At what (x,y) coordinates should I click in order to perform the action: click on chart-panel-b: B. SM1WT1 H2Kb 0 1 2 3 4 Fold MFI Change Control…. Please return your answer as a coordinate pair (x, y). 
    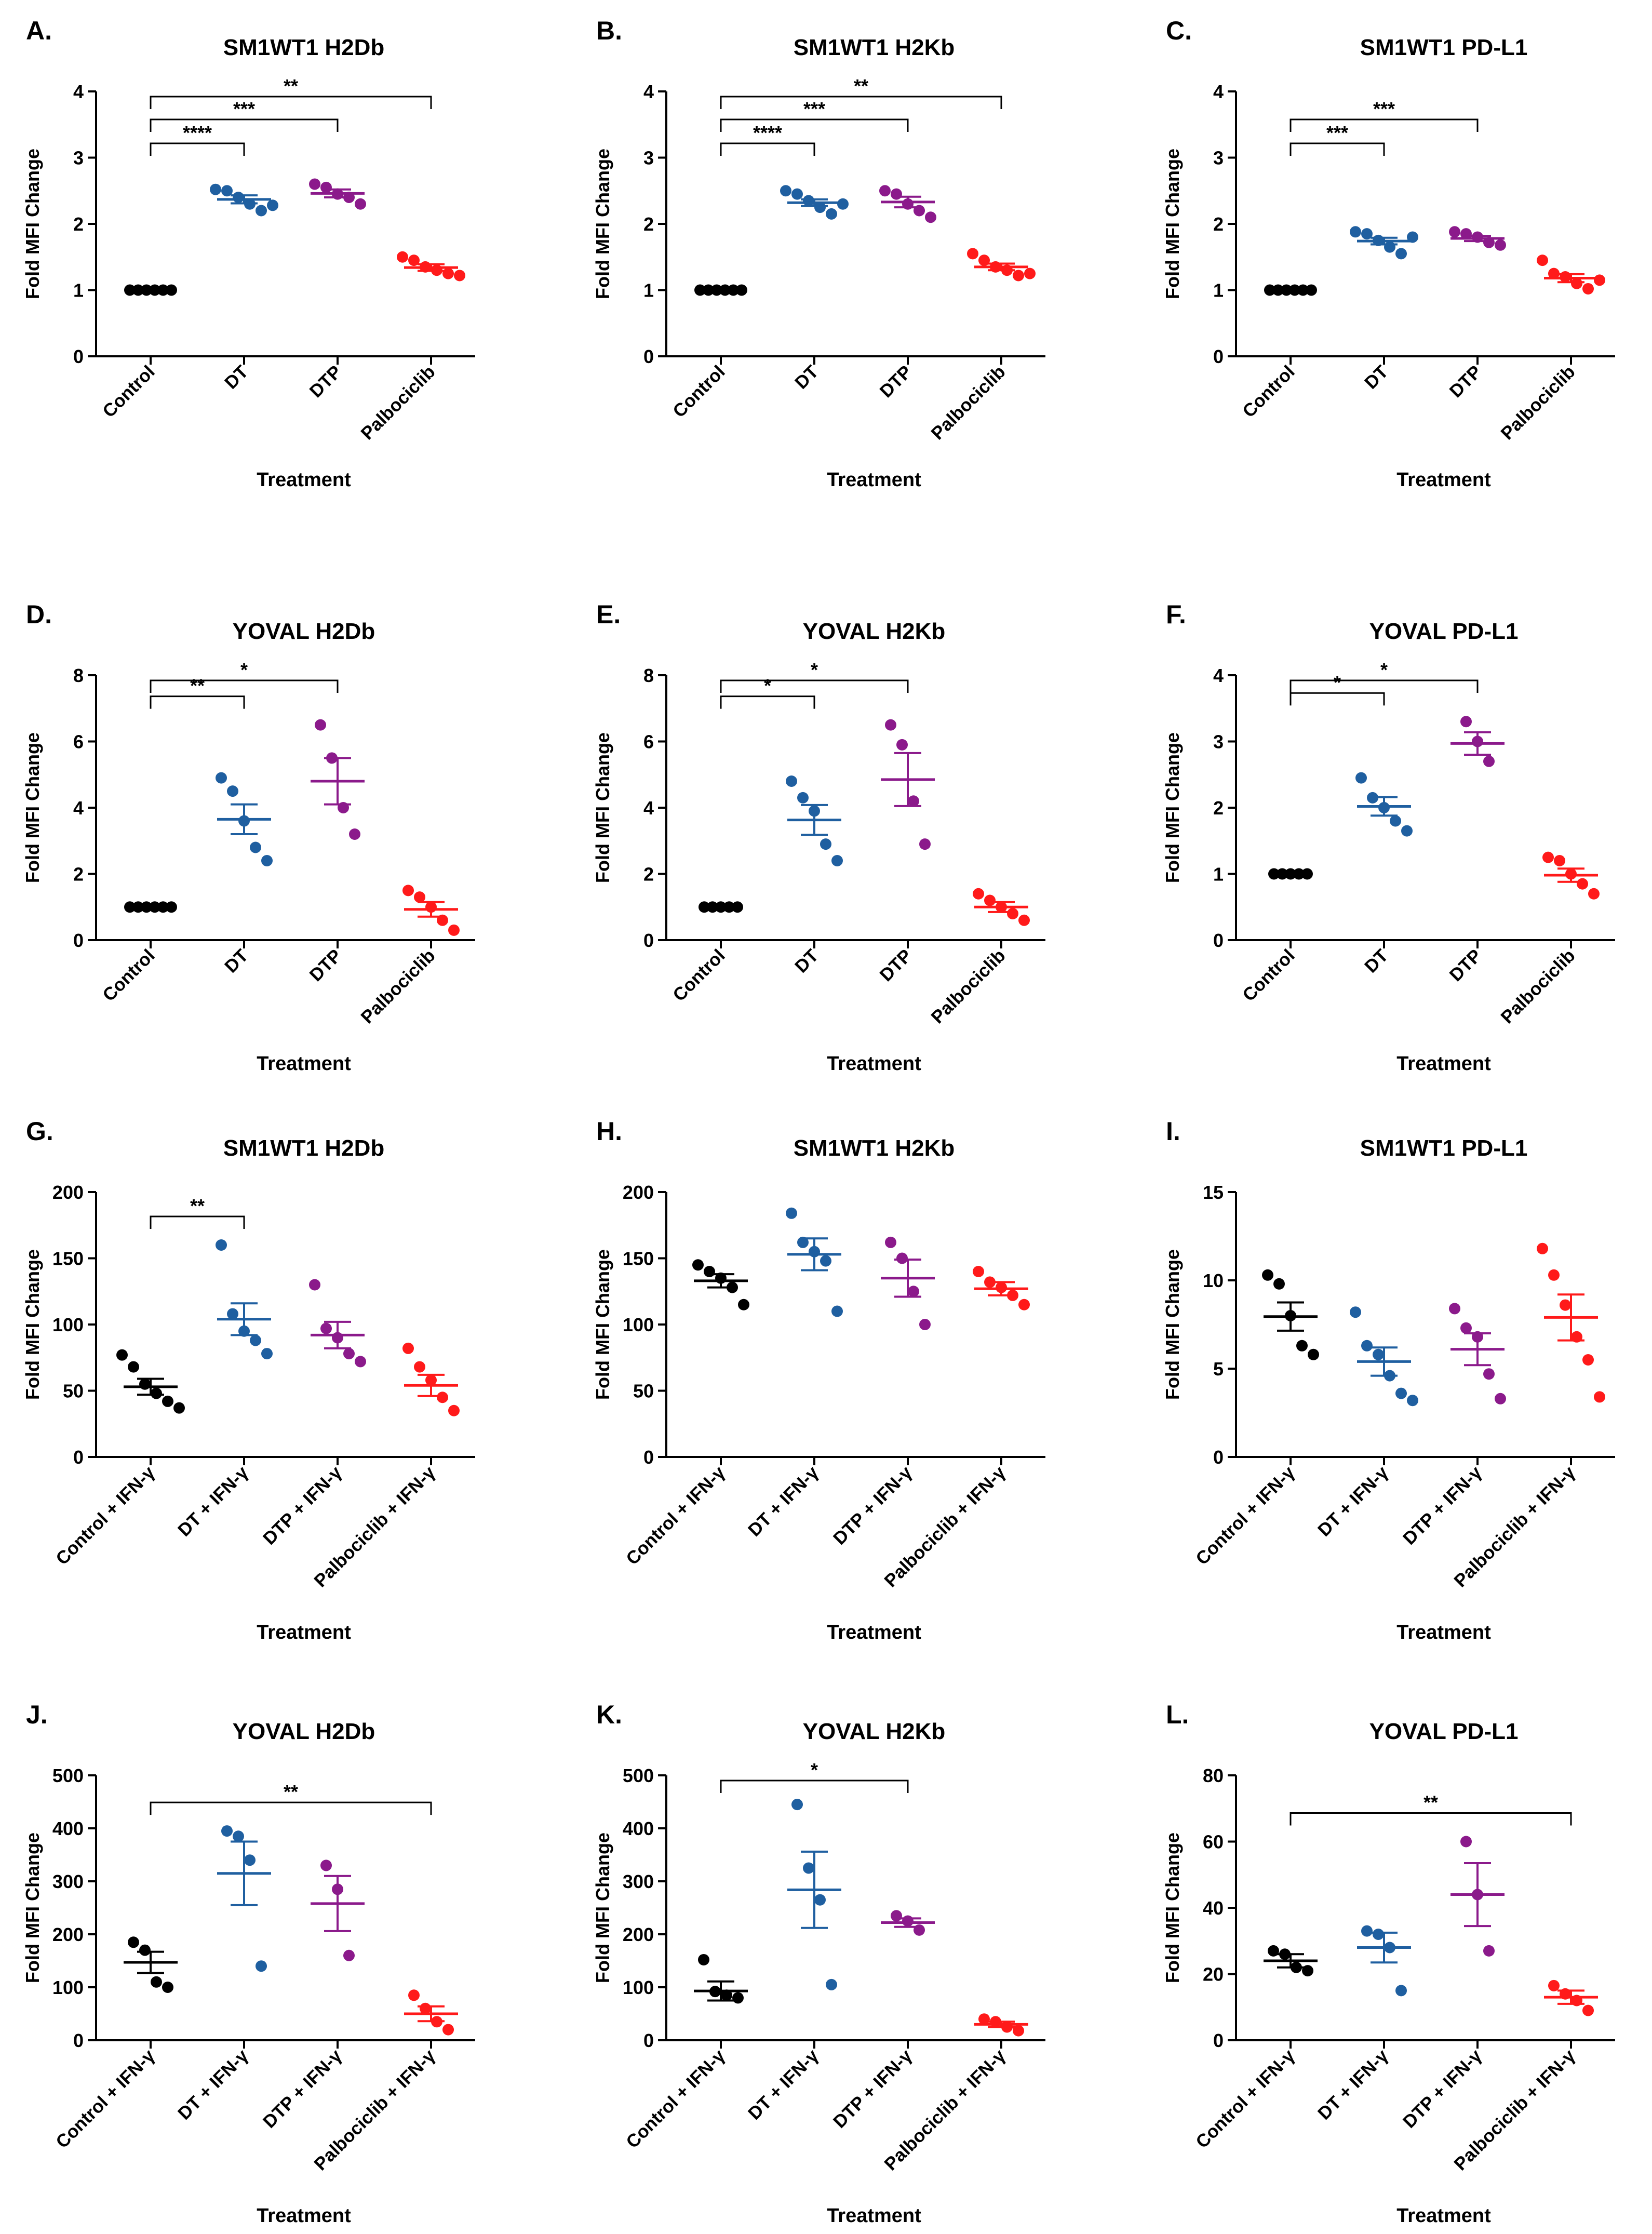
    Looking at the image, I should click on (818, 253).